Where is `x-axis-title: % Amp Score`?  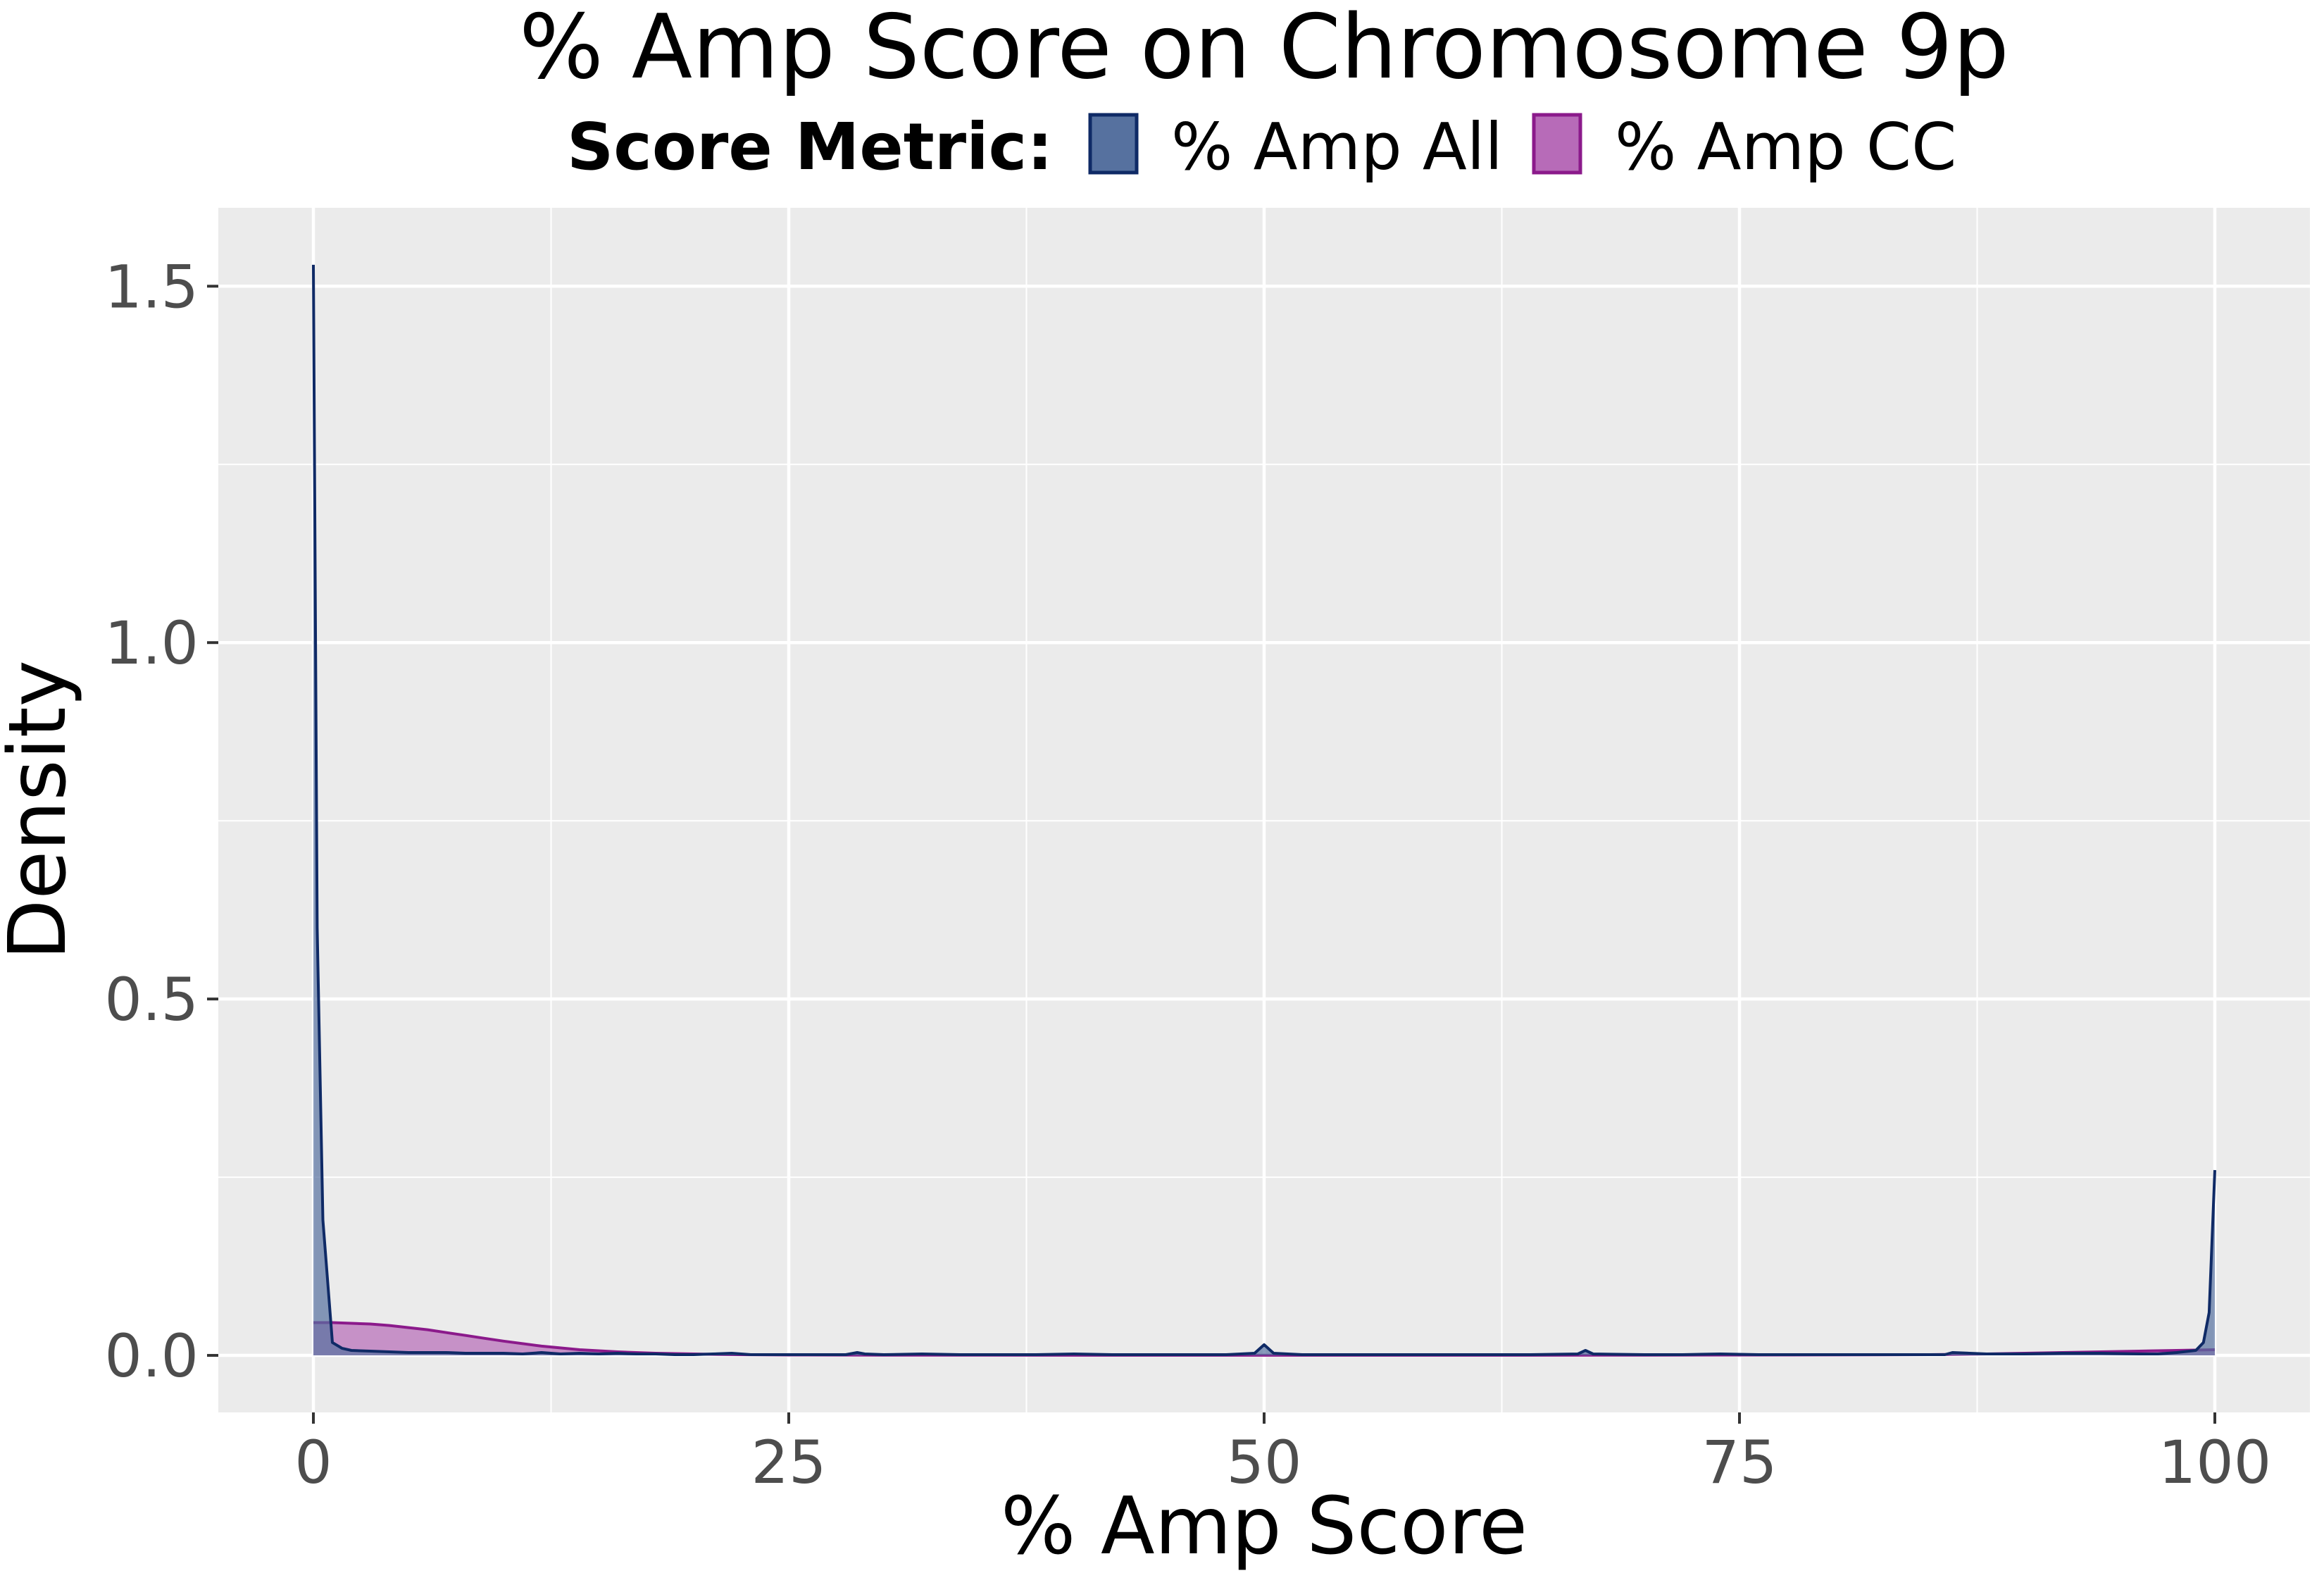
x-axis-title: % Amp Score is located at coordinates (1264, 1526).